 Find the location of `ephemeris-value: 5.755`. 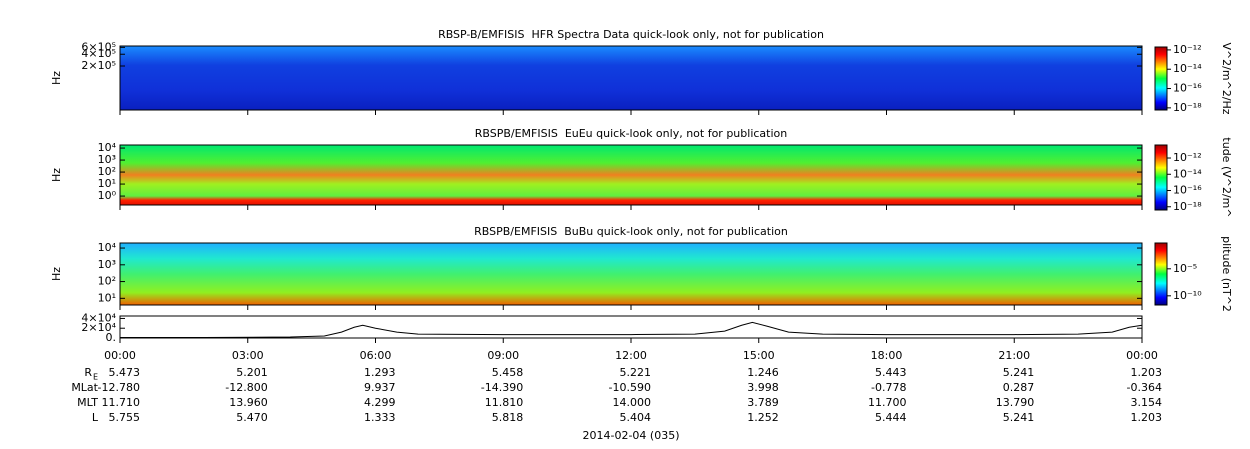

ephemeris-value: 5.755 is located at coordinates (125, 417).